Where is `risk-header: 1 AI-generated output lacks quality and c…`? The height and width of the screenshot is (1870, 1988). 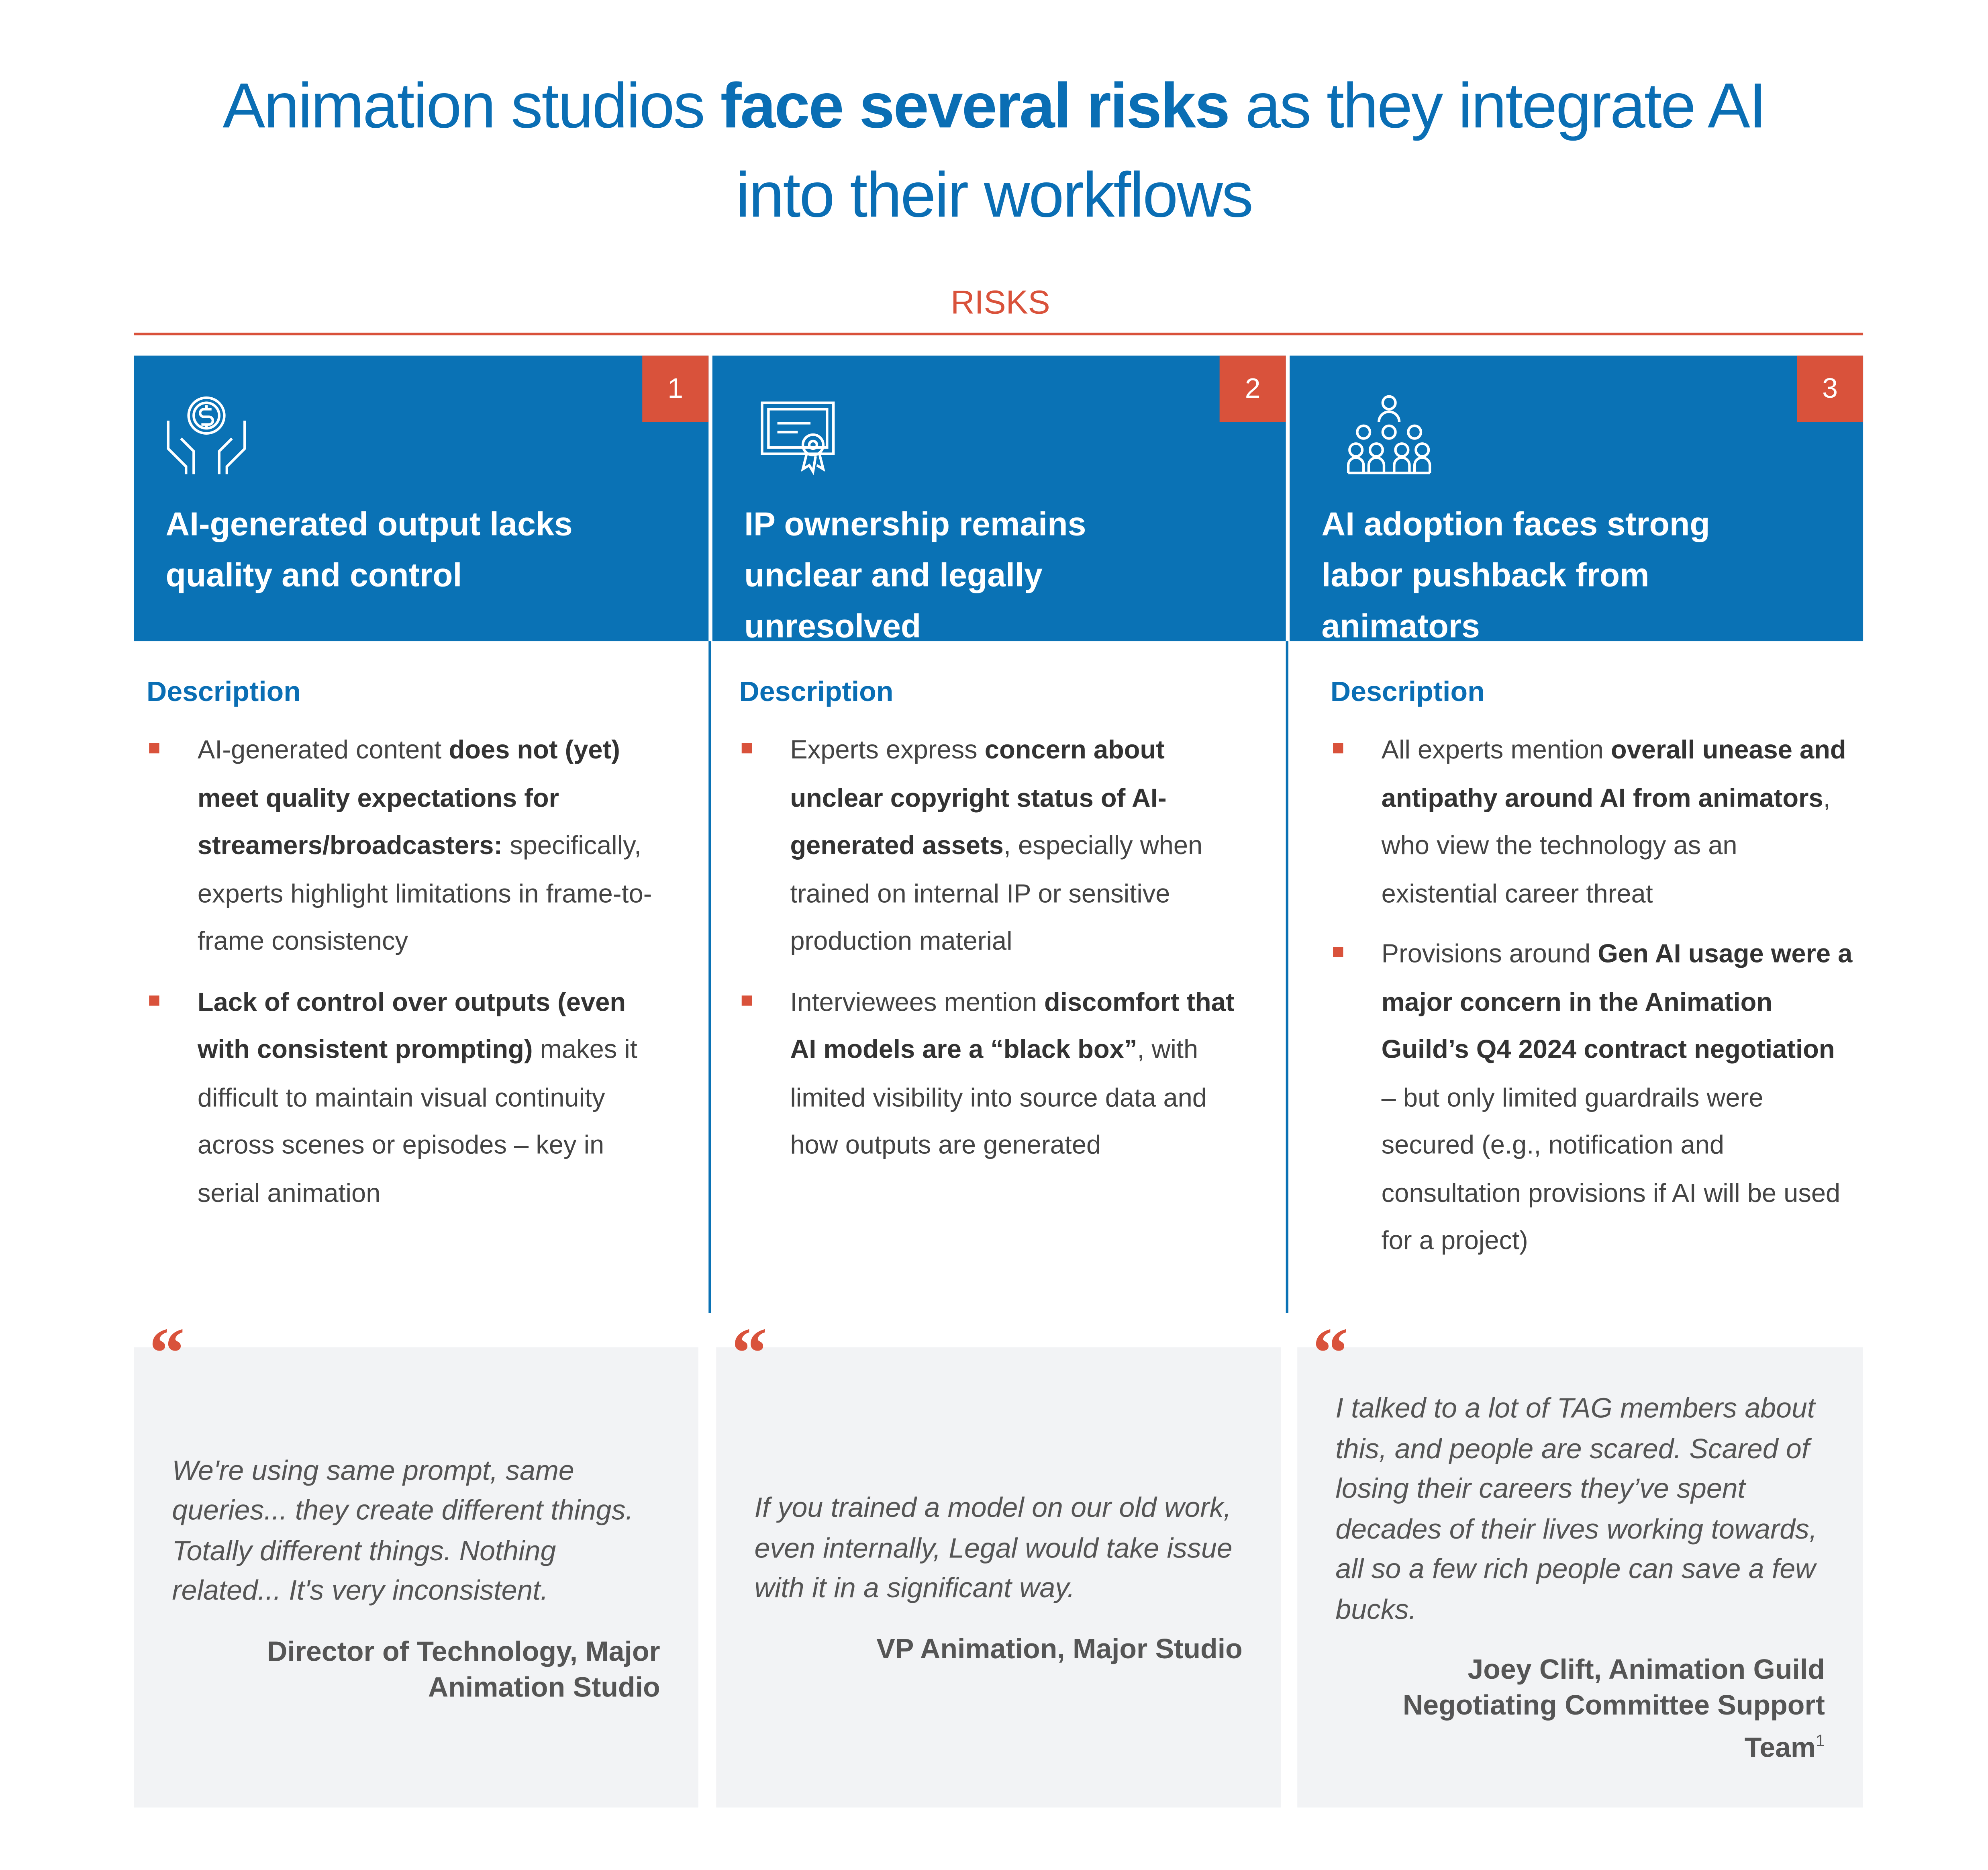
risk-header: 1 AI-generated output lacks quality and c… is located at coordinates (421, 499).